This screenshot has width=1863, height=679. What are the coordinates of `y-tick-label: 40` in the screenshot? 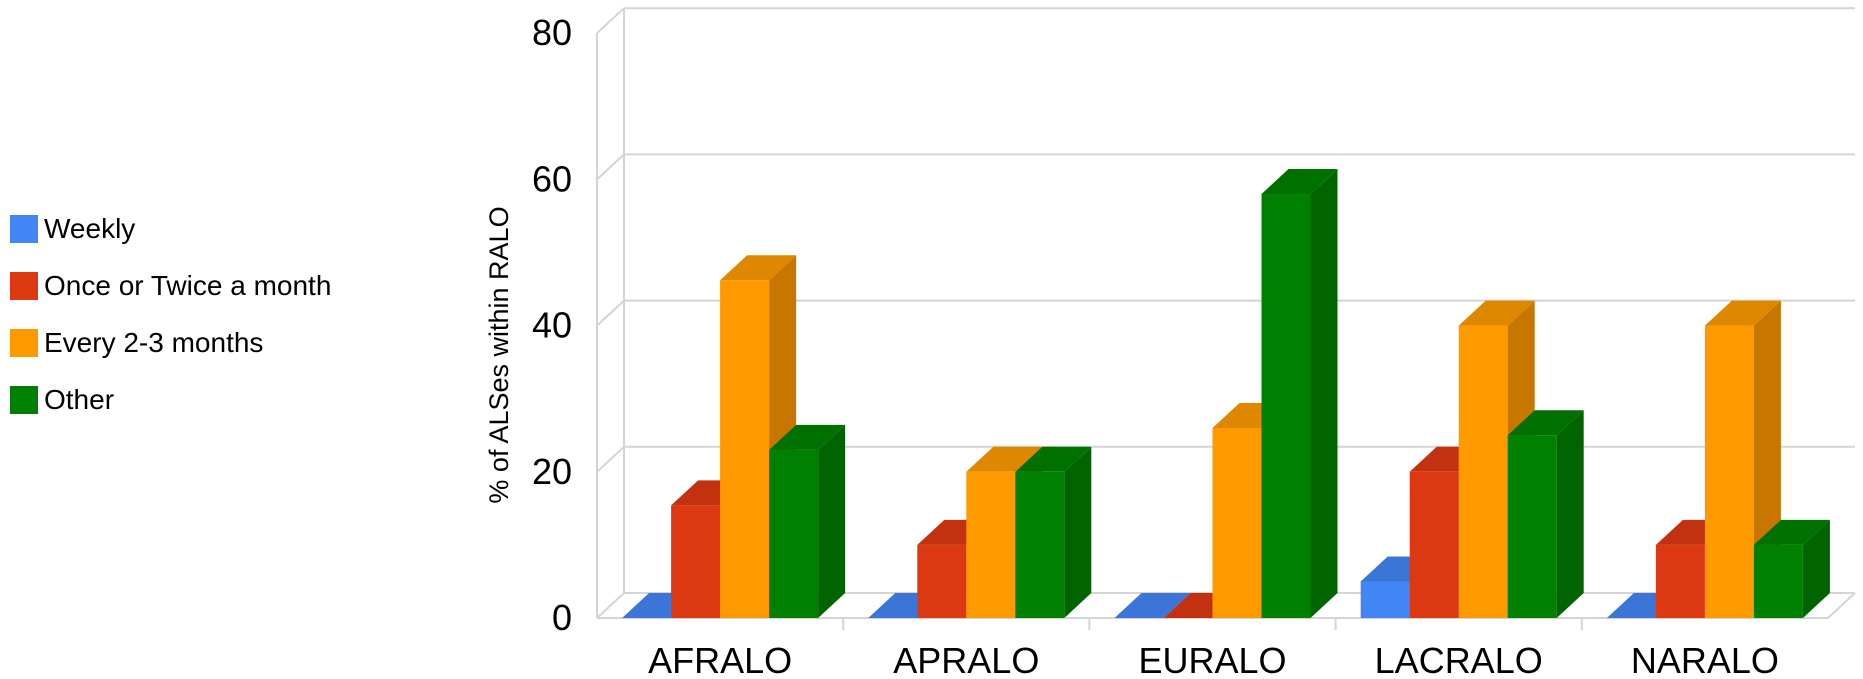 It's located at (552, 325).